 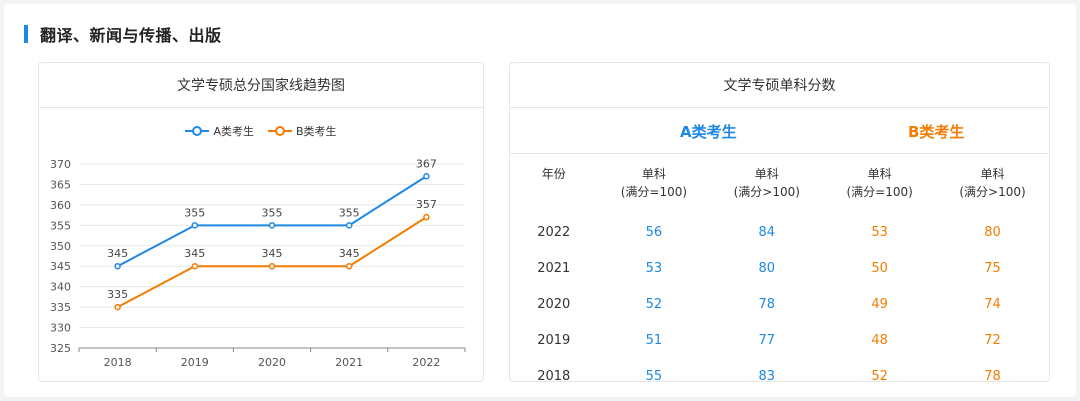 I want to click on cell-score-a: 78, so click(x=767, y=304).